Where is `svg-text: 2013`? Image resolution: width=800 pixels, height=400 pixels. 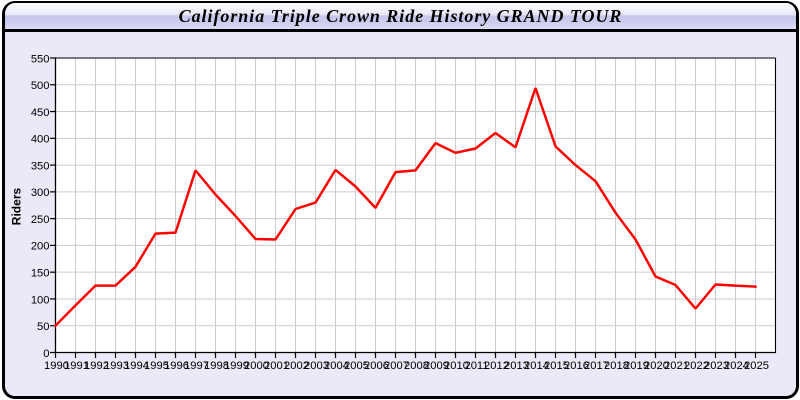 svg-text: 2013 is located at coordinates (516, 366).